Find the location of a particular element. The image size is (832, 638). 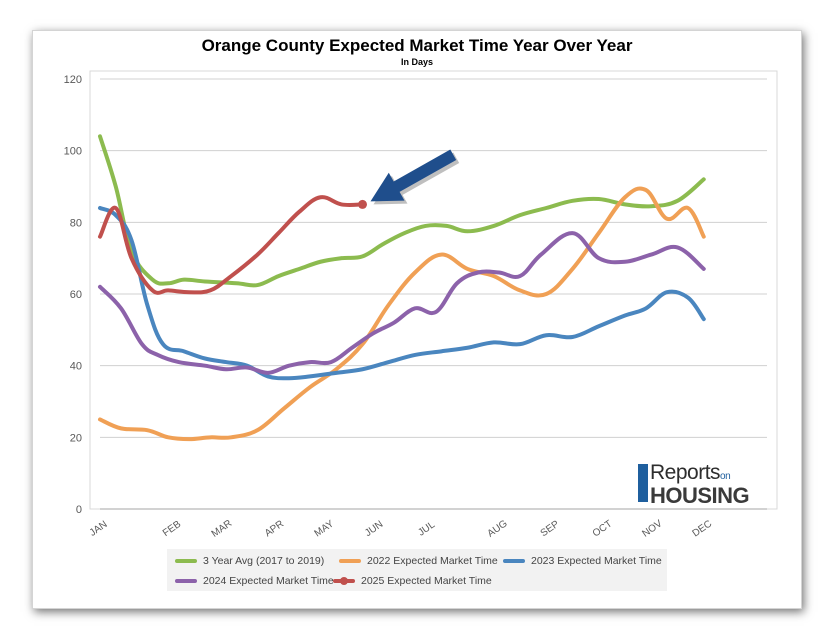

x-tick-label: MAR is located at coordinates (222, 529).